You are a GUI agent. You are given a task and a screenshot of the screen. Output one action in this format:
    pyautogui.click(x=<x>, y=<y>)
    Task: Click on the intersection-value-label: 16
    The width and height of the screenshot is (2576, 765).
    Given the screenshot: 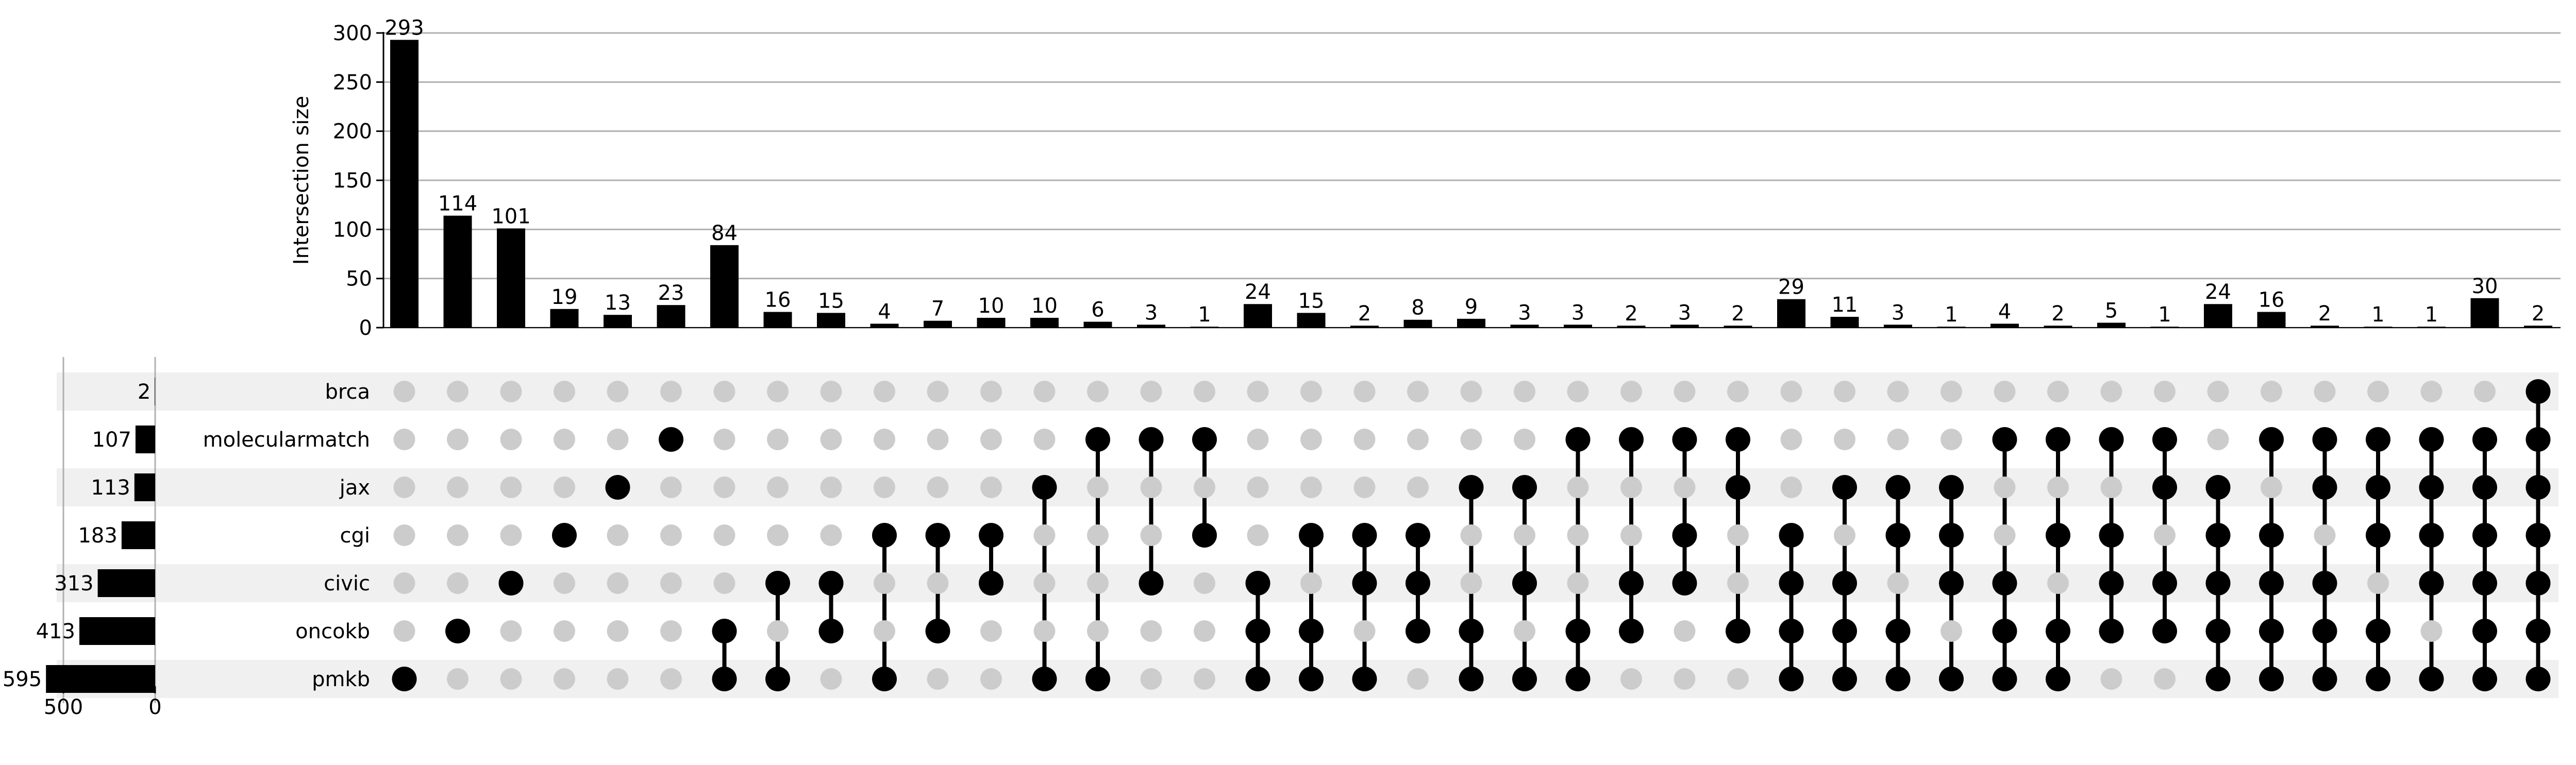 What is the action you would take?
    pyautogui.click(x=2272, y=300)
    